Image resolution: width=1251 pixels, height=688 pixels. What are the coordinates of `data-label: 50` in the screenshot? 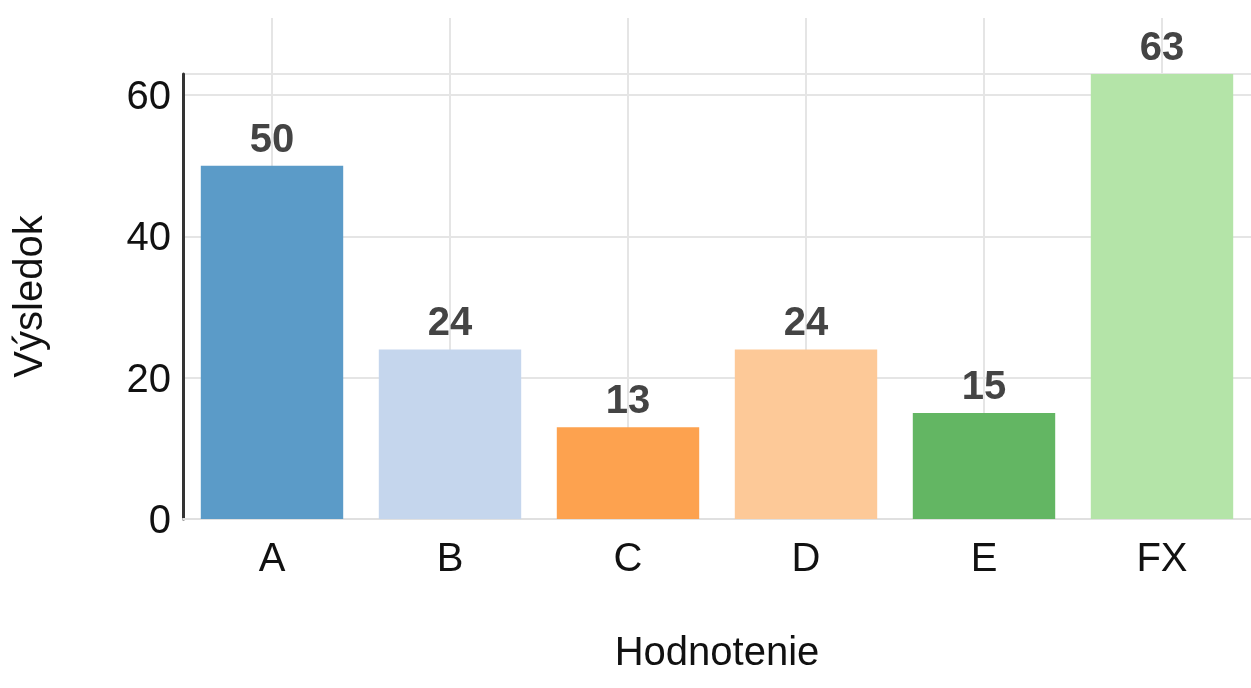 It's located at (272, 137).